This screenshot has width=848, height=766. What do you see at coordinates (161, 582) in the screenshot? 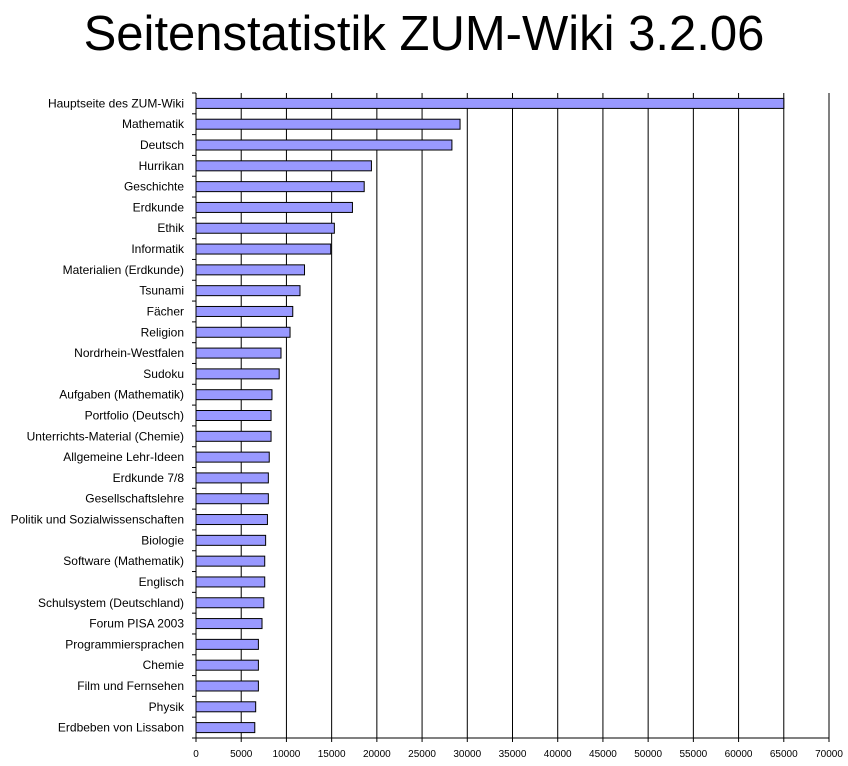
I see `category-label: Englisch` at bounding box center [161, 582].